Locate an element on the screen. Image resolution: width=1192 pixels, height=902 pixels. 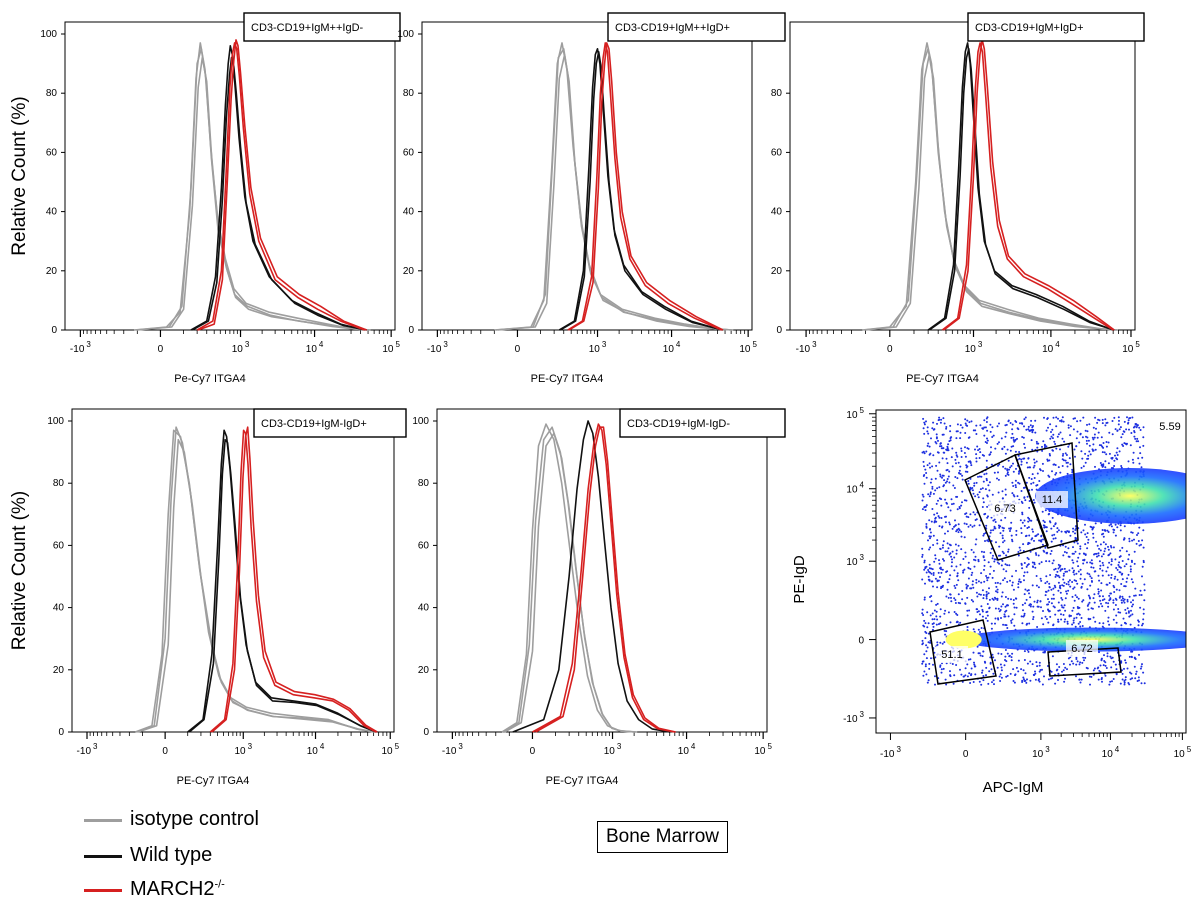
gate-label-box is located at coordinates (696, 27).